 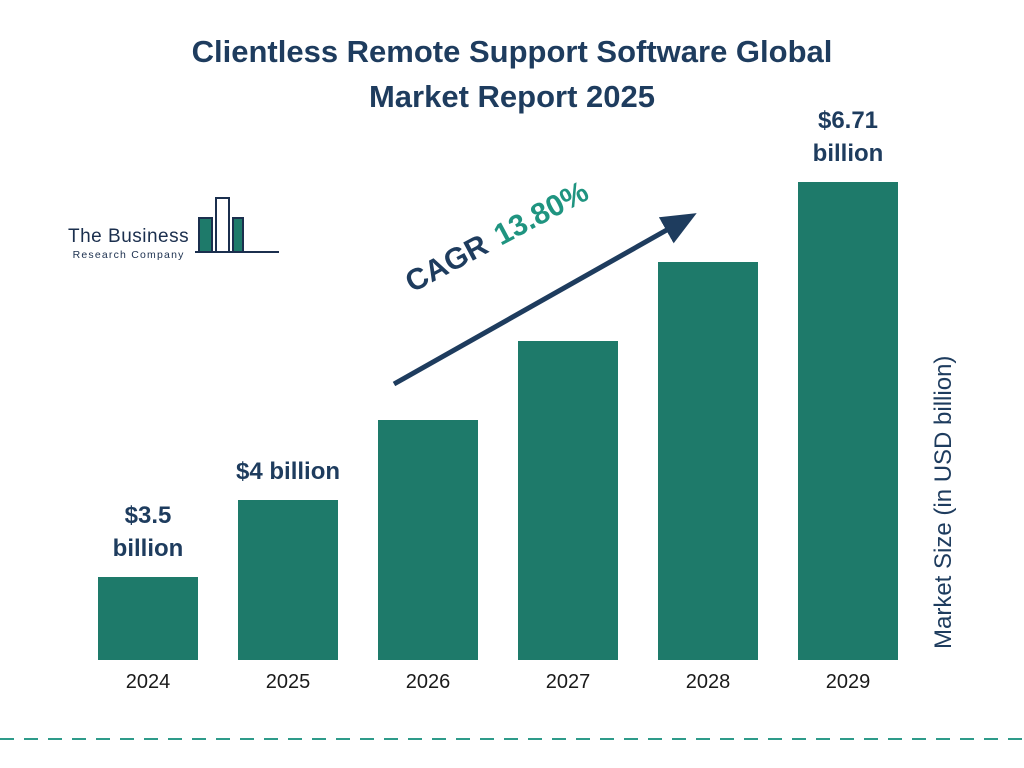 I want to click on page-title-line-2: Market Report 2025, so click(x=511, y=96).